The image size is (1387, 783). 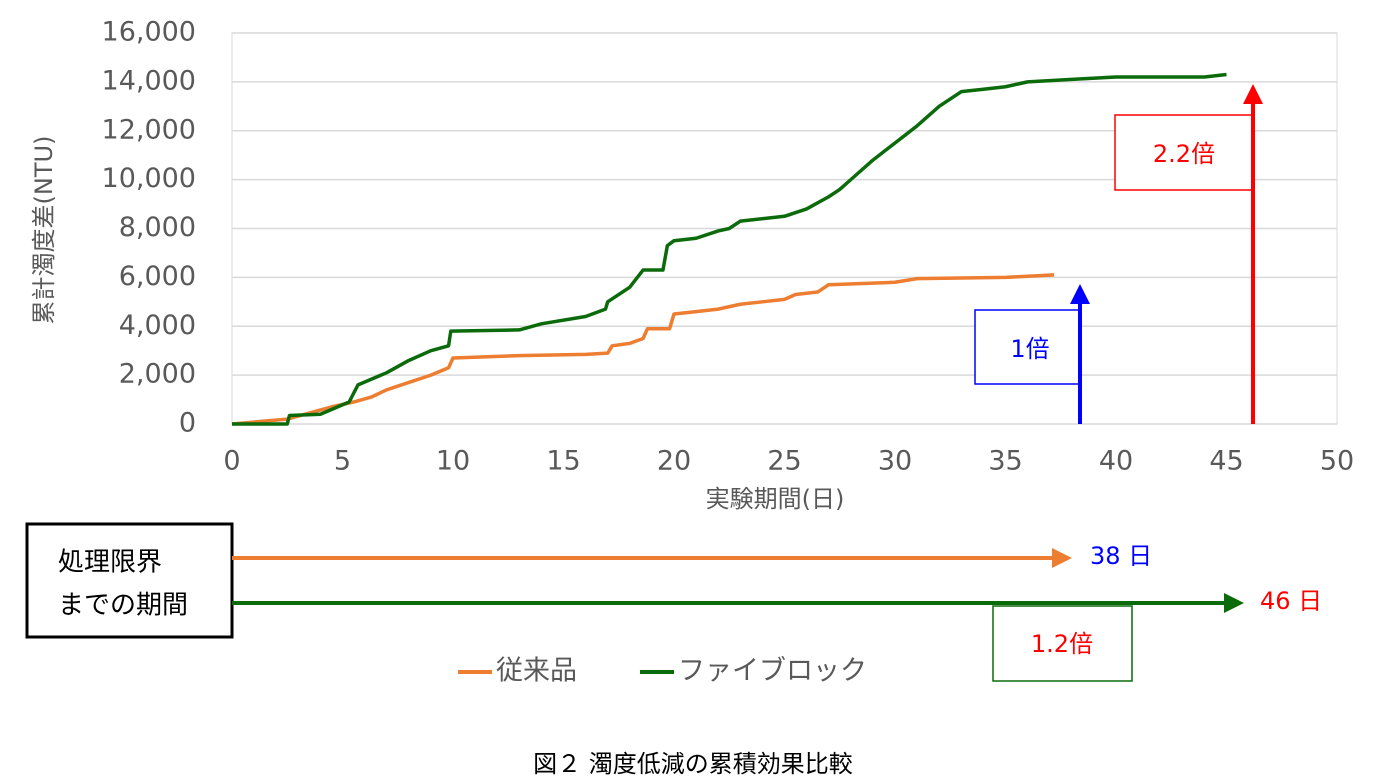 What do you see at coordinates (110, 563) in the screenshot?
I see `period-label: 処理限界` at bounding box center [110, 563].